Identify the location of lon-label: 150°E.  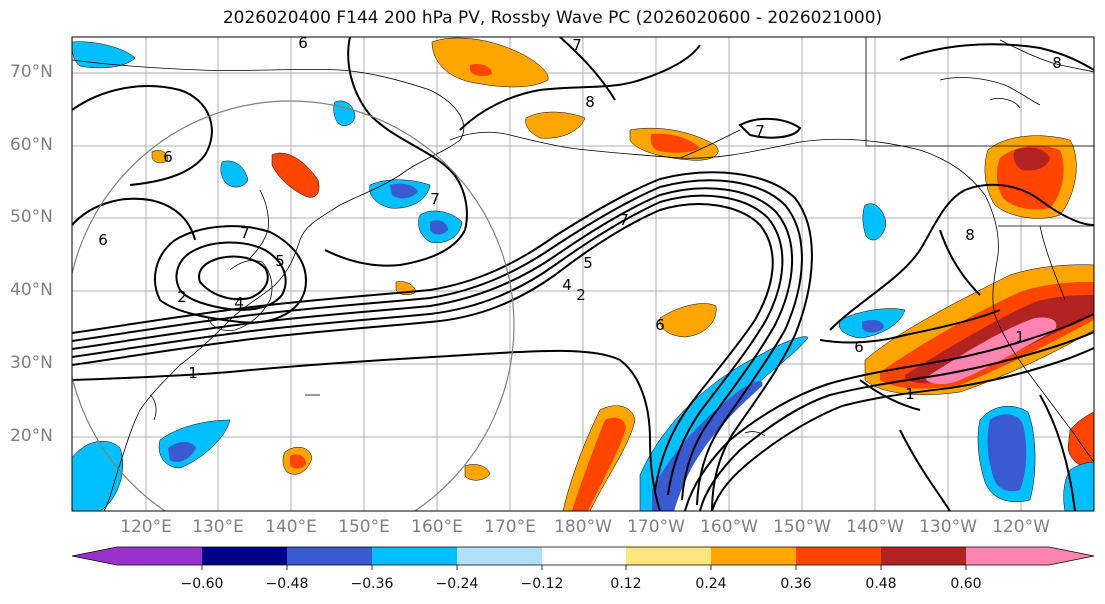
(364, 527).